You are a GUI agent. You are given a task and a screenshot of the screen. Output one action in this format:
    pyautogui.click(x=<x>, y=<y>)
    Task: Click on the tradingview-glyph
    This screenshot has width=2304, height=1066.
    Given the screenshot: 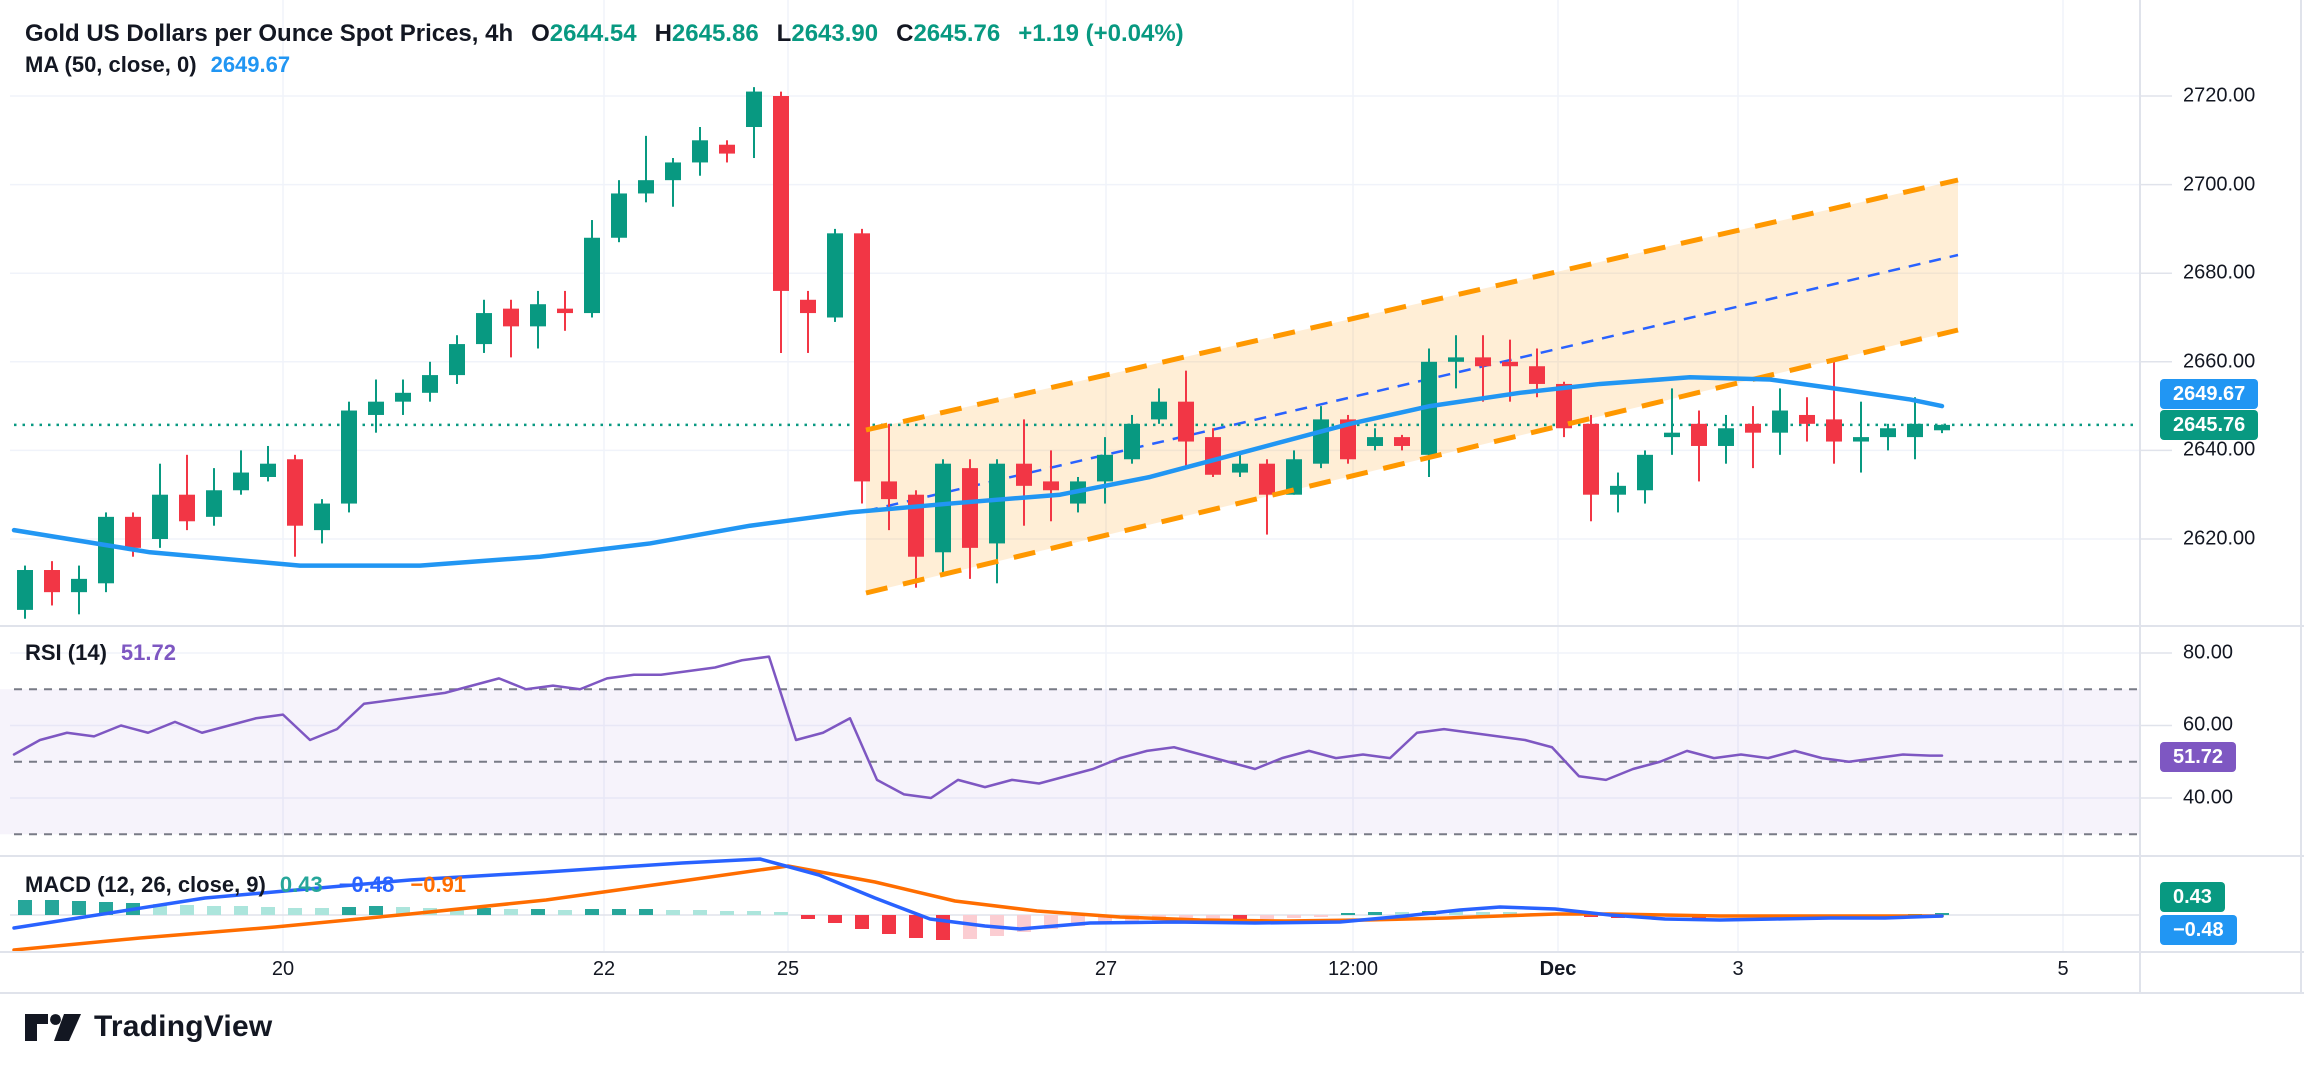 What is the action you would take?
    pyautogui.click(x=53, y=1027)
    